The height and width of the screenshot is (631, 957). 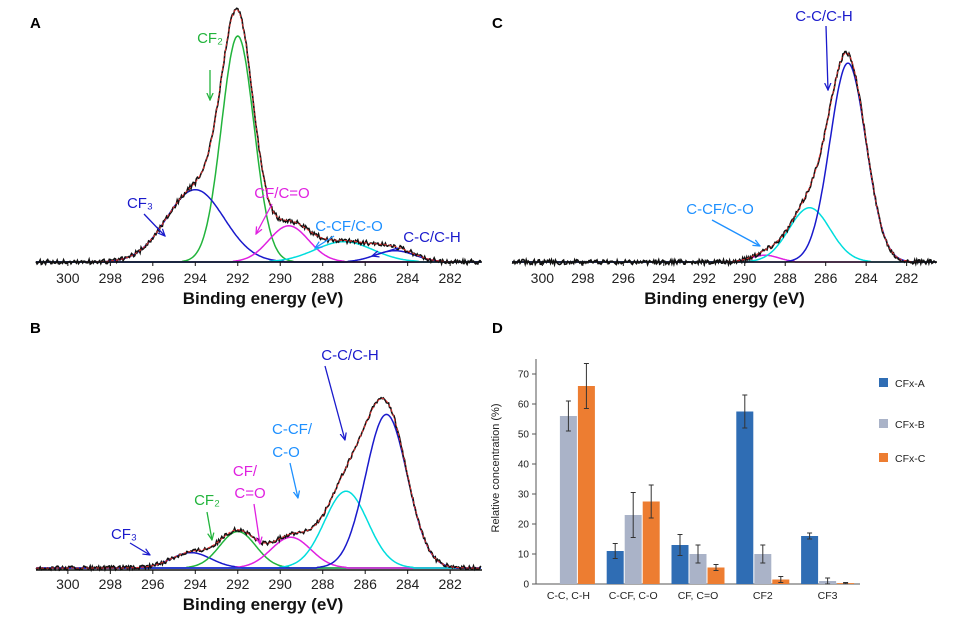 What do you see at coordinates (497, 23) in the screenshot?
I see `panel-letter-c: C` at bounding box center [497, 23].